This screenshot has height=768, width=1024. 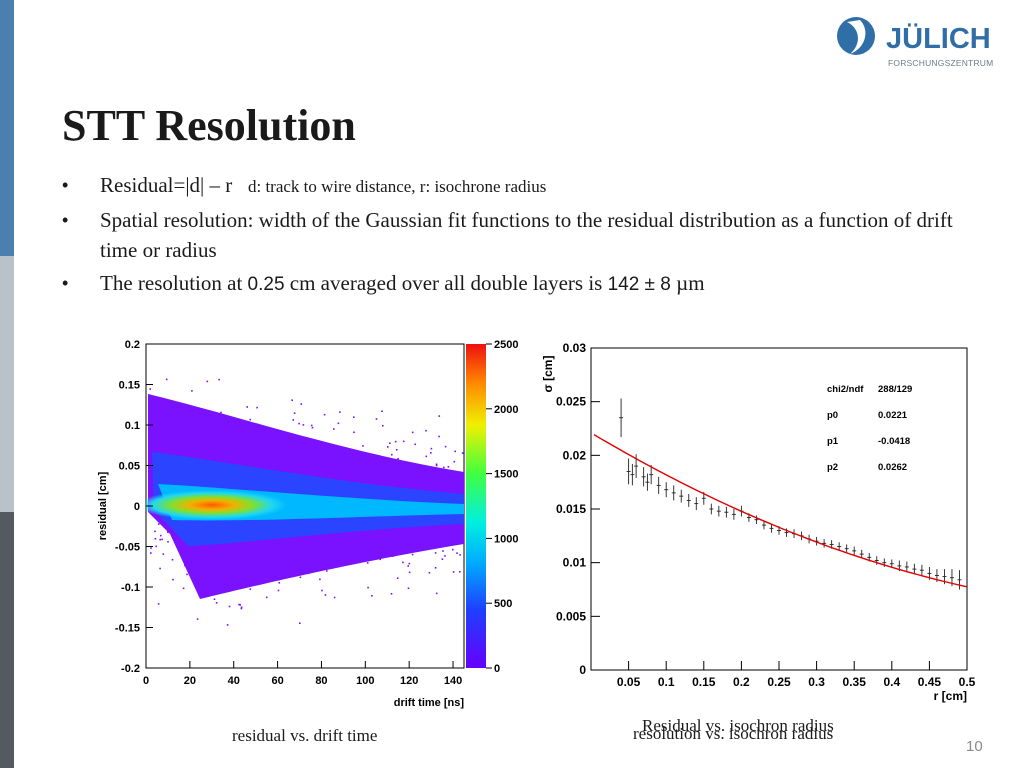 What do you see at coordinates (895, 389) in the screenshot?
I see `stats-value: 288/129` at bounding box center [895, 389].